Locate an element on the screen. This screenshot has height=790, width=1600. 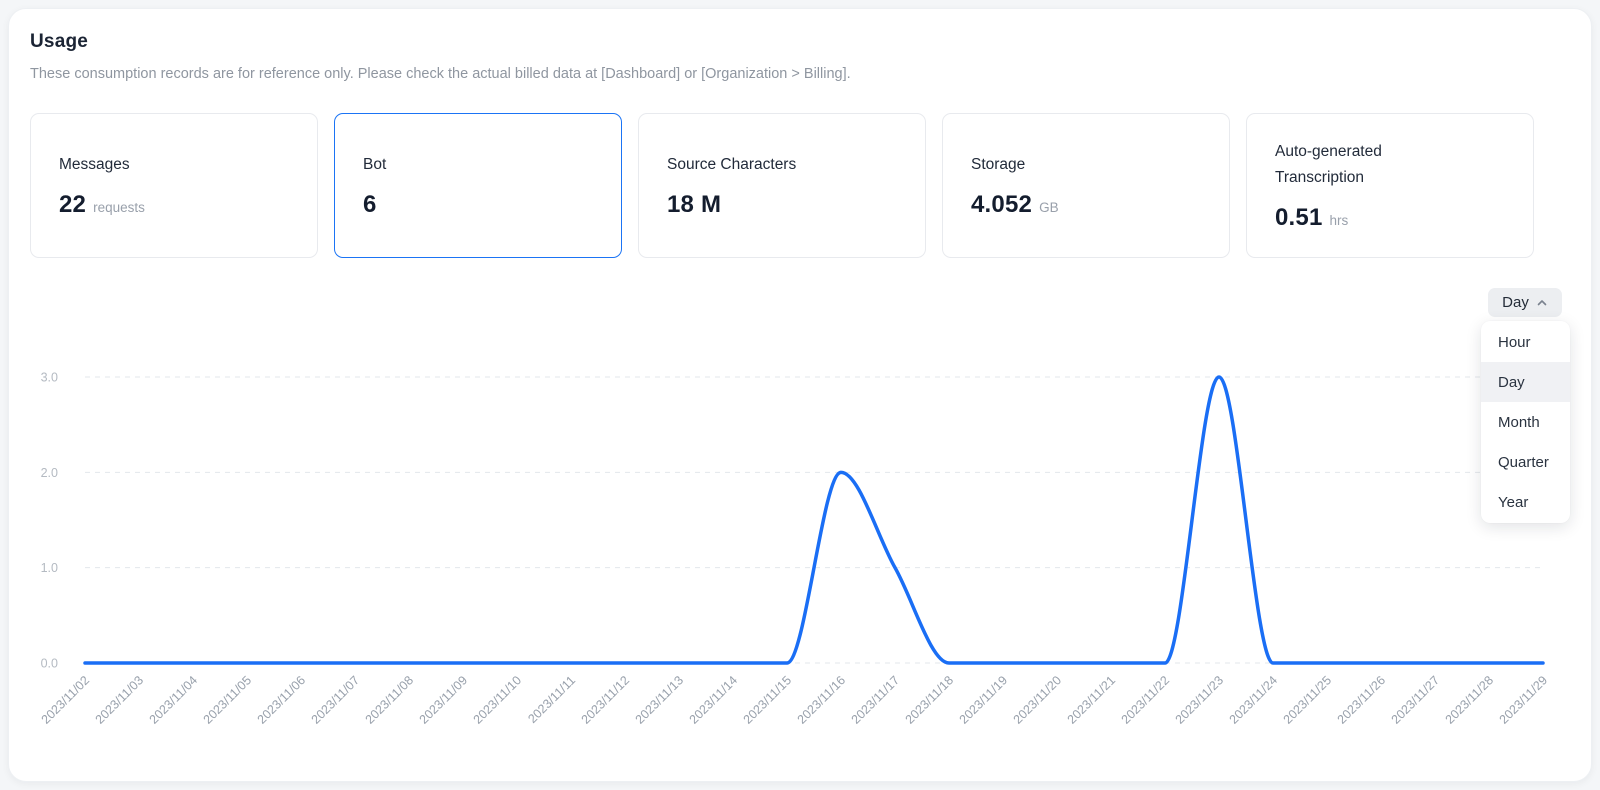
granularity-button: Day is located at coordinates (1525, 302).